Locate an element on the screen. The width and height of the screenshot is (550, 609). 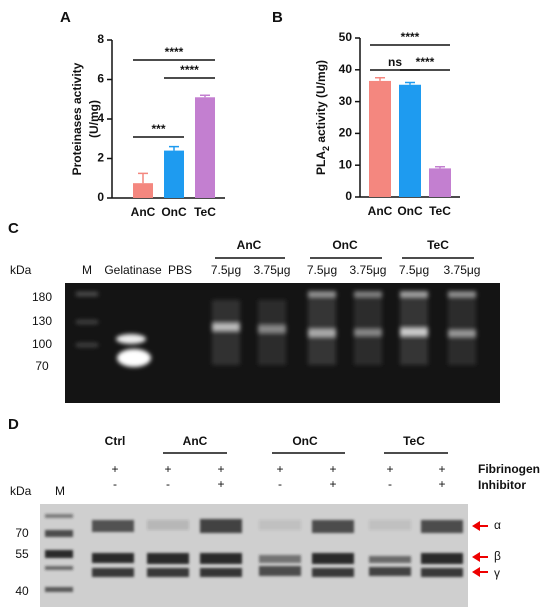
y-axis-label-part: activity (U/mg) is located at coordinates (321, 103).